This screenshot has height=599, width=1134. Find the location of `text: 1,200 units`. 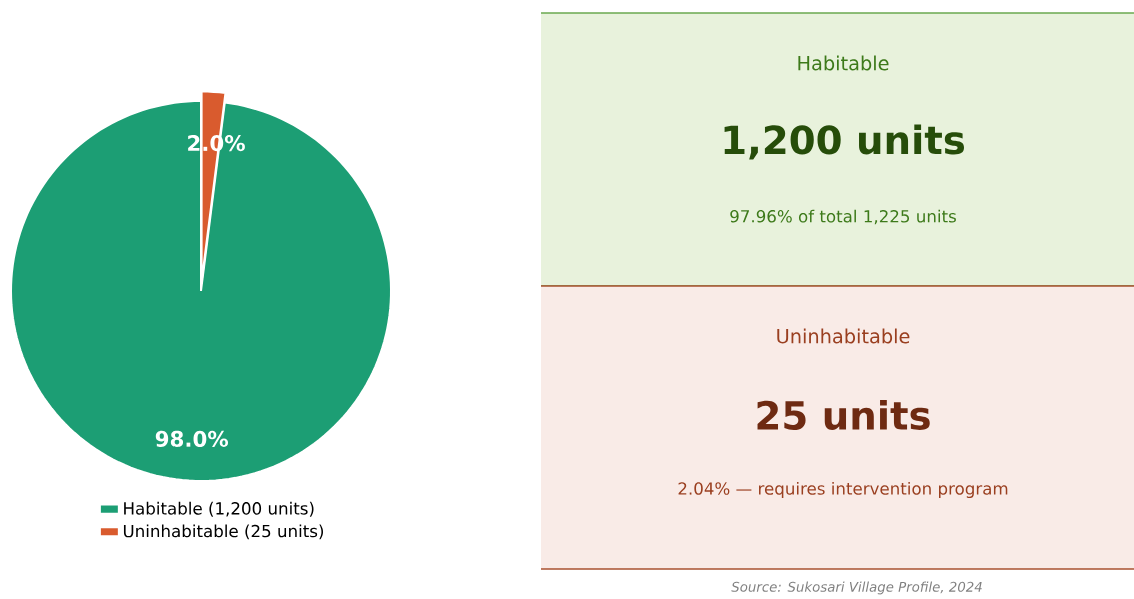

text: 1,200 units is located at coordinates (844, 142).